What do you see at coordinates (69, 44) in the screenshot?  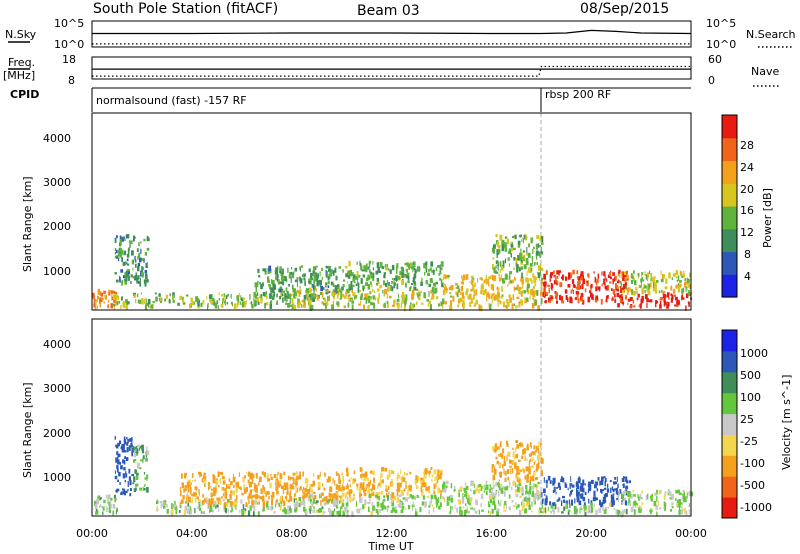 I see `noise-tick-bottom-left: 10^0` at bounding box center [69, 44].